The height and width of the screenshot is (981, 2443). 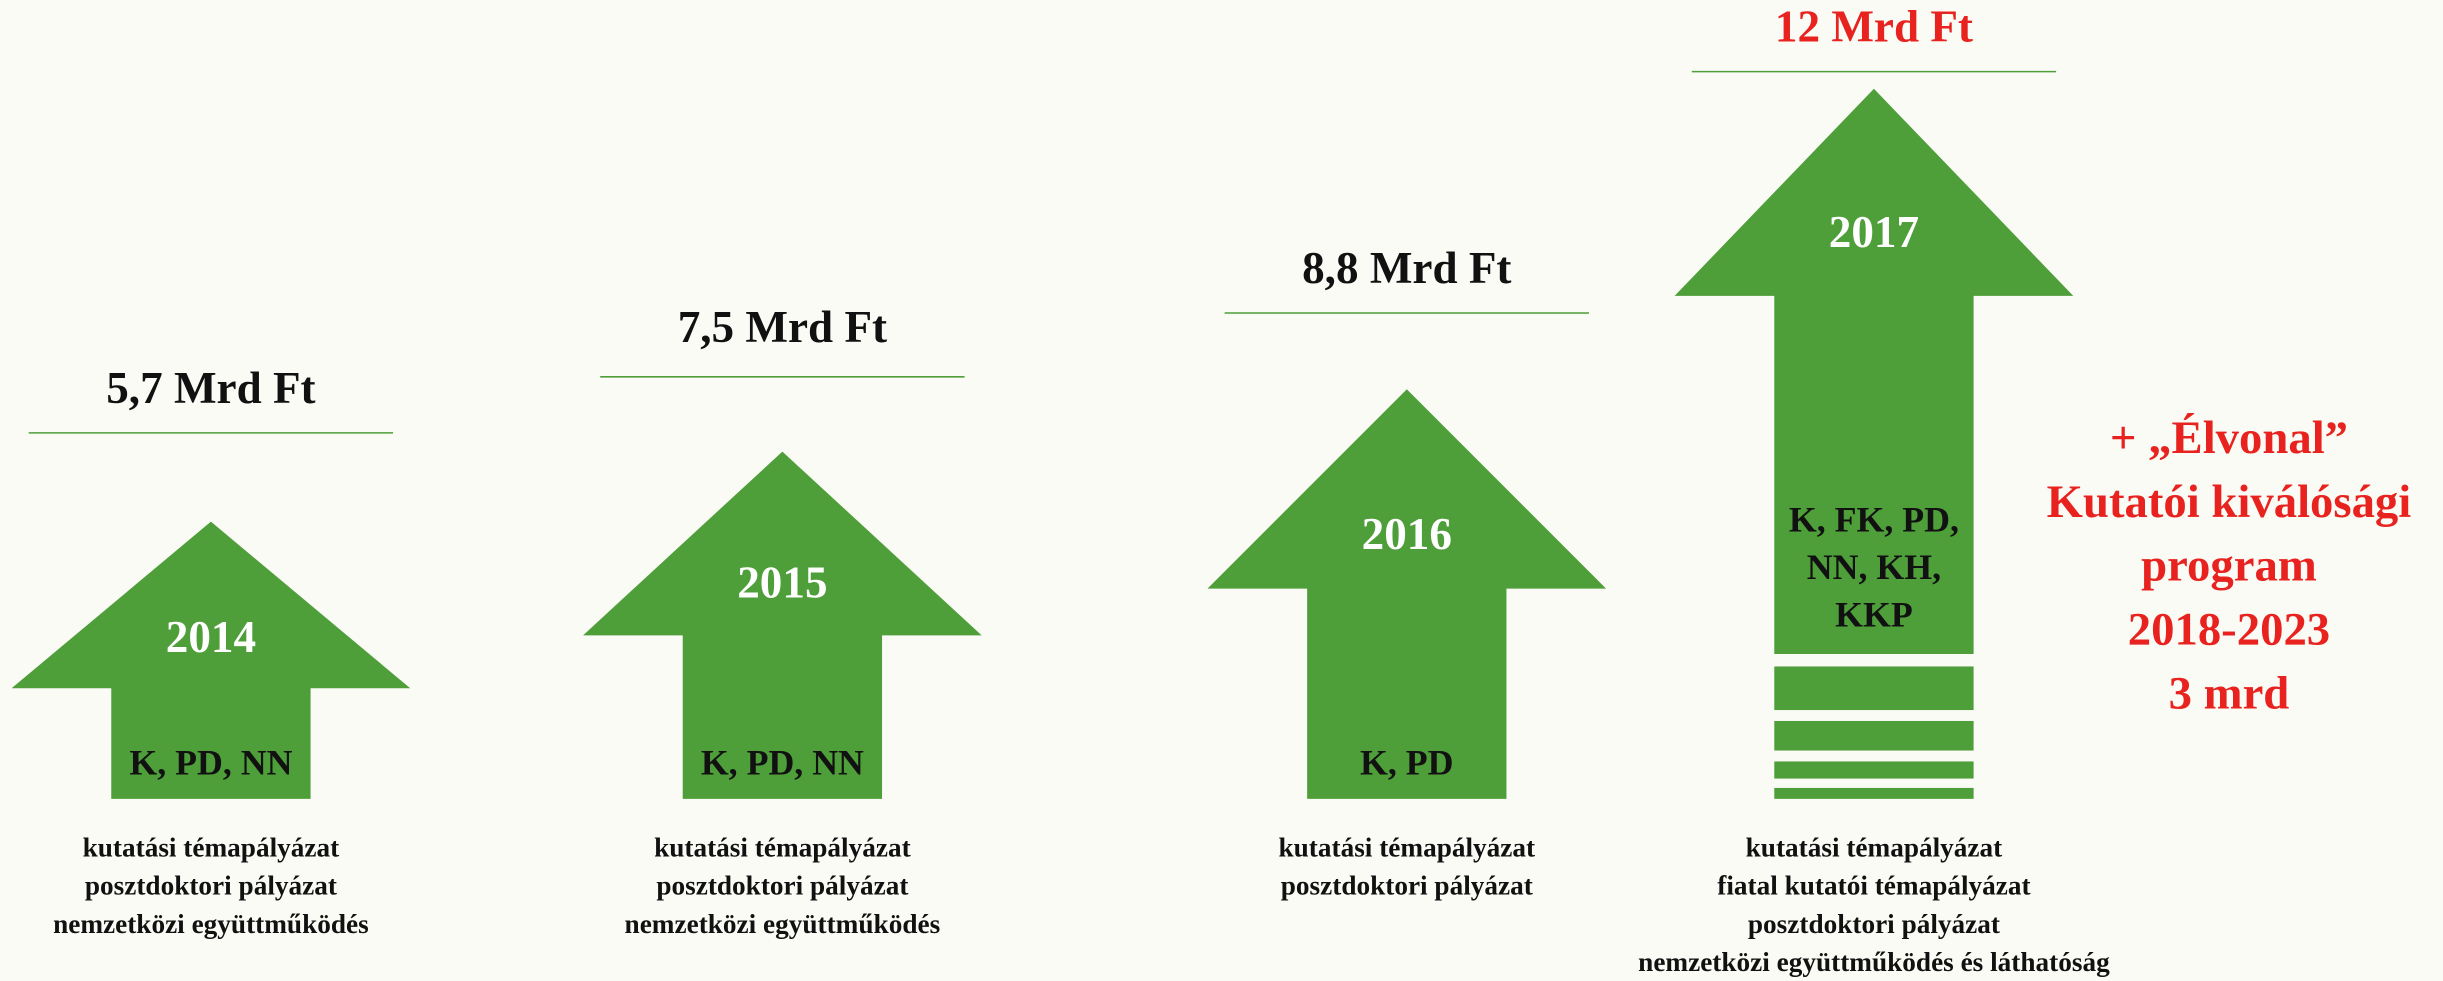 What do you see at coordinates (211, 637) in the screenshot?
I see `year: 2014` at bounding box center [211, 637].